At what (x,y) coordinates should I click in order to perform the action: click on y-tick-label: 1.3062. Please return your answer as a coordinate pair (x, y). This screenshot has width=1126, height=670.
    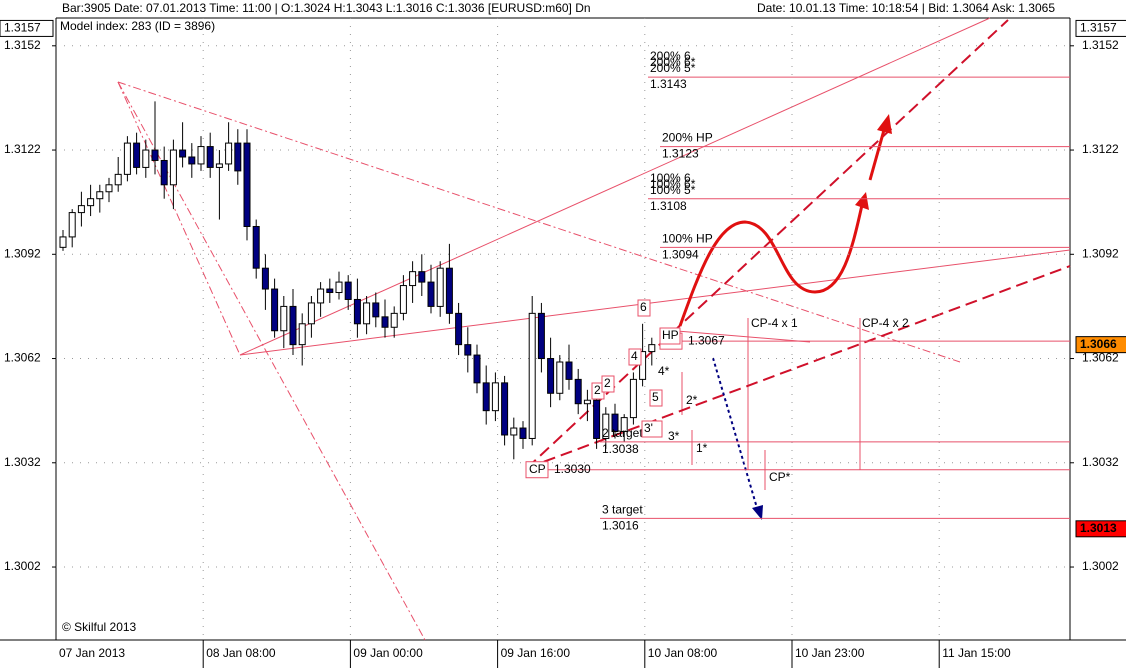
    Looking at the image, I should click on (22, 358).